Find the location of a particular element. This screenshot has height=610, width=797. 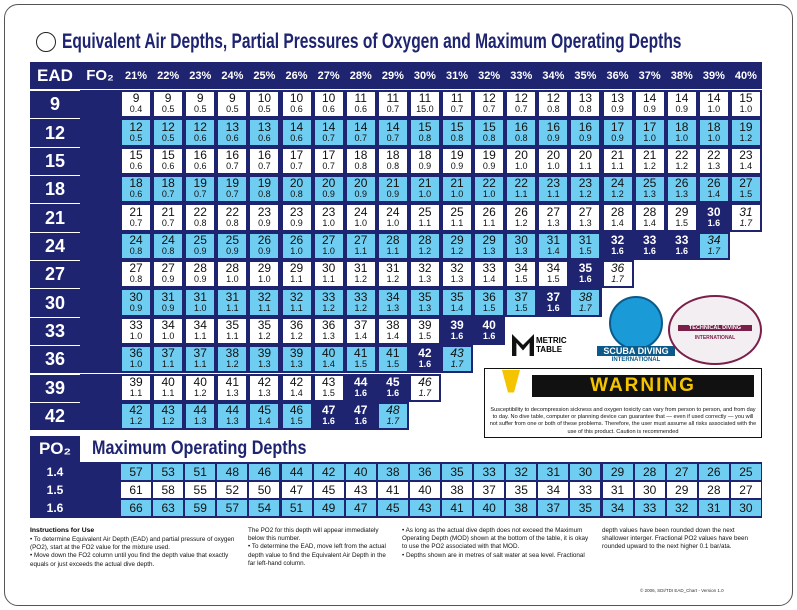

depth-value: 26 is located at coordinates (296, 239).